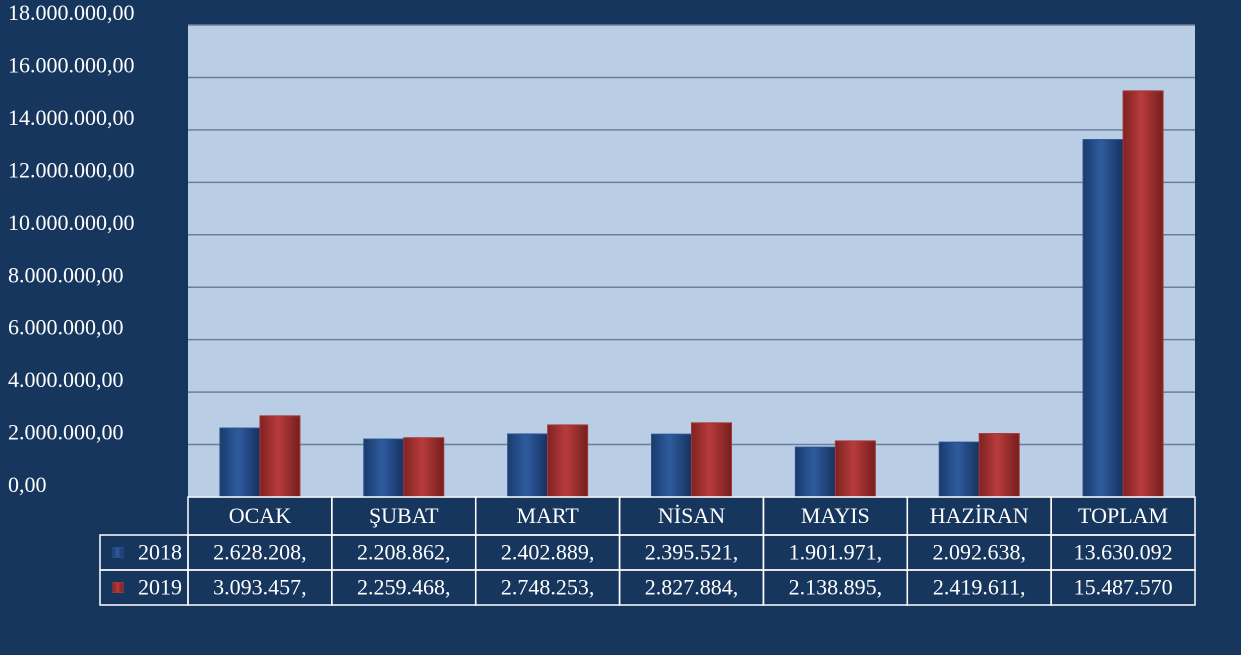 The image size is (1241, 655). Describe the element at coordinates (692, 552) in the screenshot. I see `table-value: 2.395.521,` at that location.